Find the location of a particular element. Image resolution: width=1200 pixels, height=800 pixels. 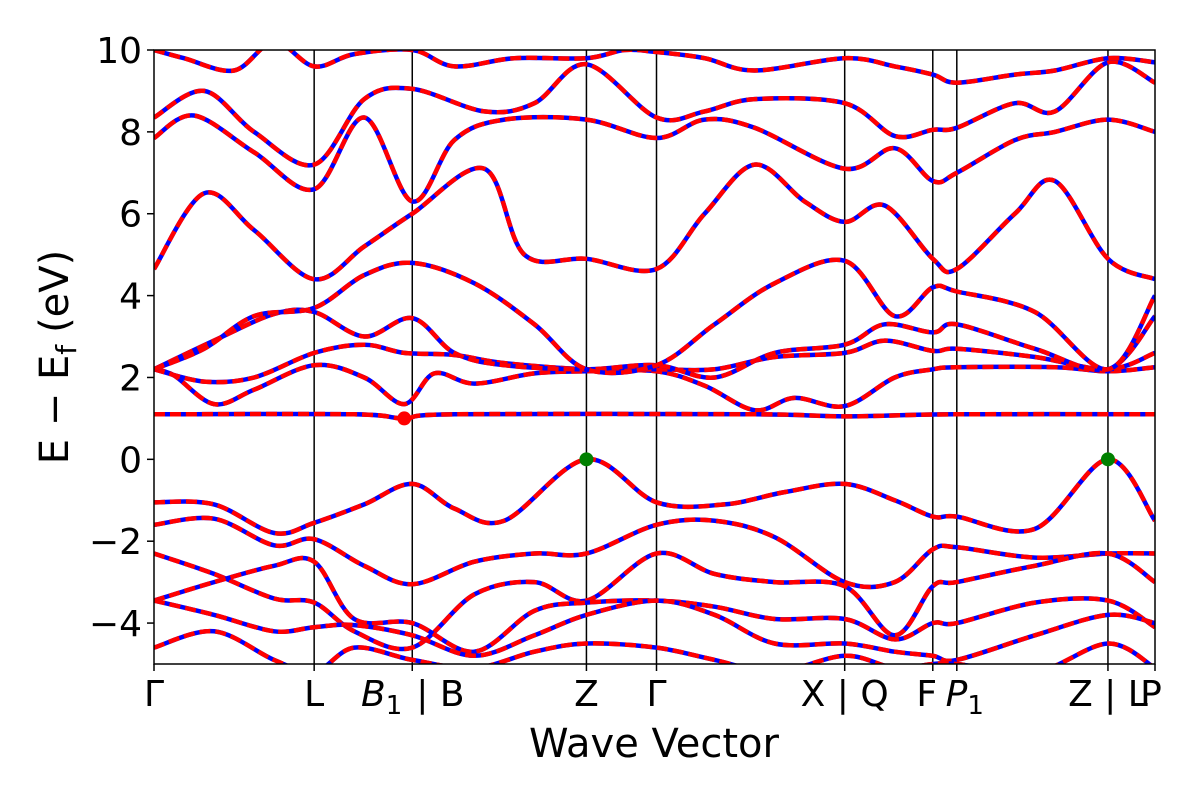

y-tick-label-4: 2 is located at coordinates (130, 378).